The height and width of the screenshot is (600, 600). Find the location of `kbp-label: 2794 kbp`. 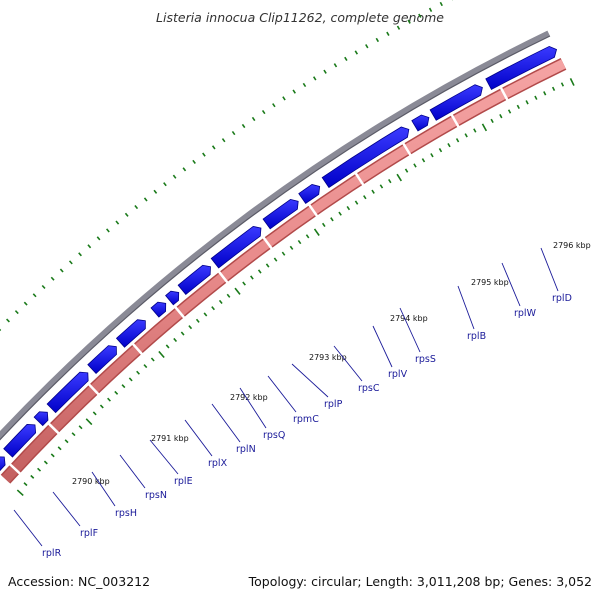

kbp-label: 2794 kbp is located at coordinates (409, 318).